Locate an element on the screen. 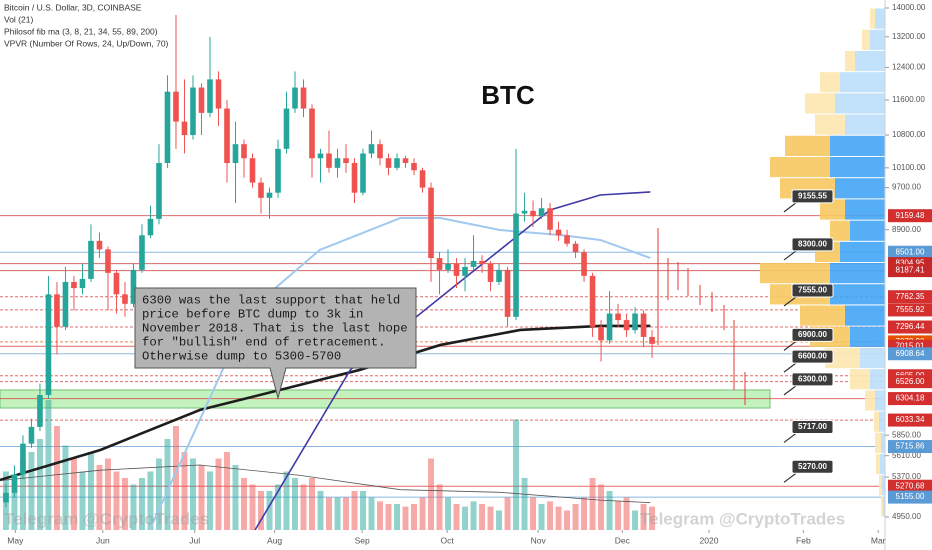 This screenshot has height=550, width=932. x-tick-label: Sep is located at coordinates (362, 540).